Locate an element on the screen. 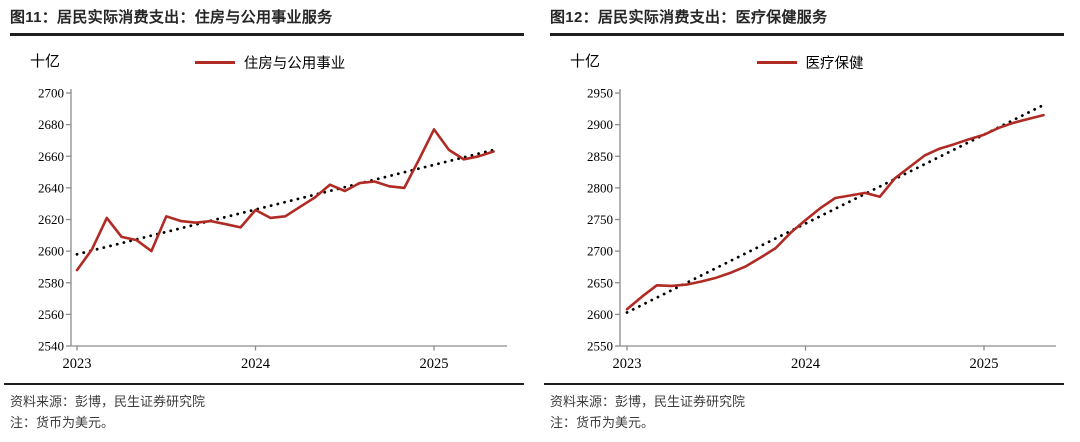  svg-text: 2800 is located at coordinates (600, 187).